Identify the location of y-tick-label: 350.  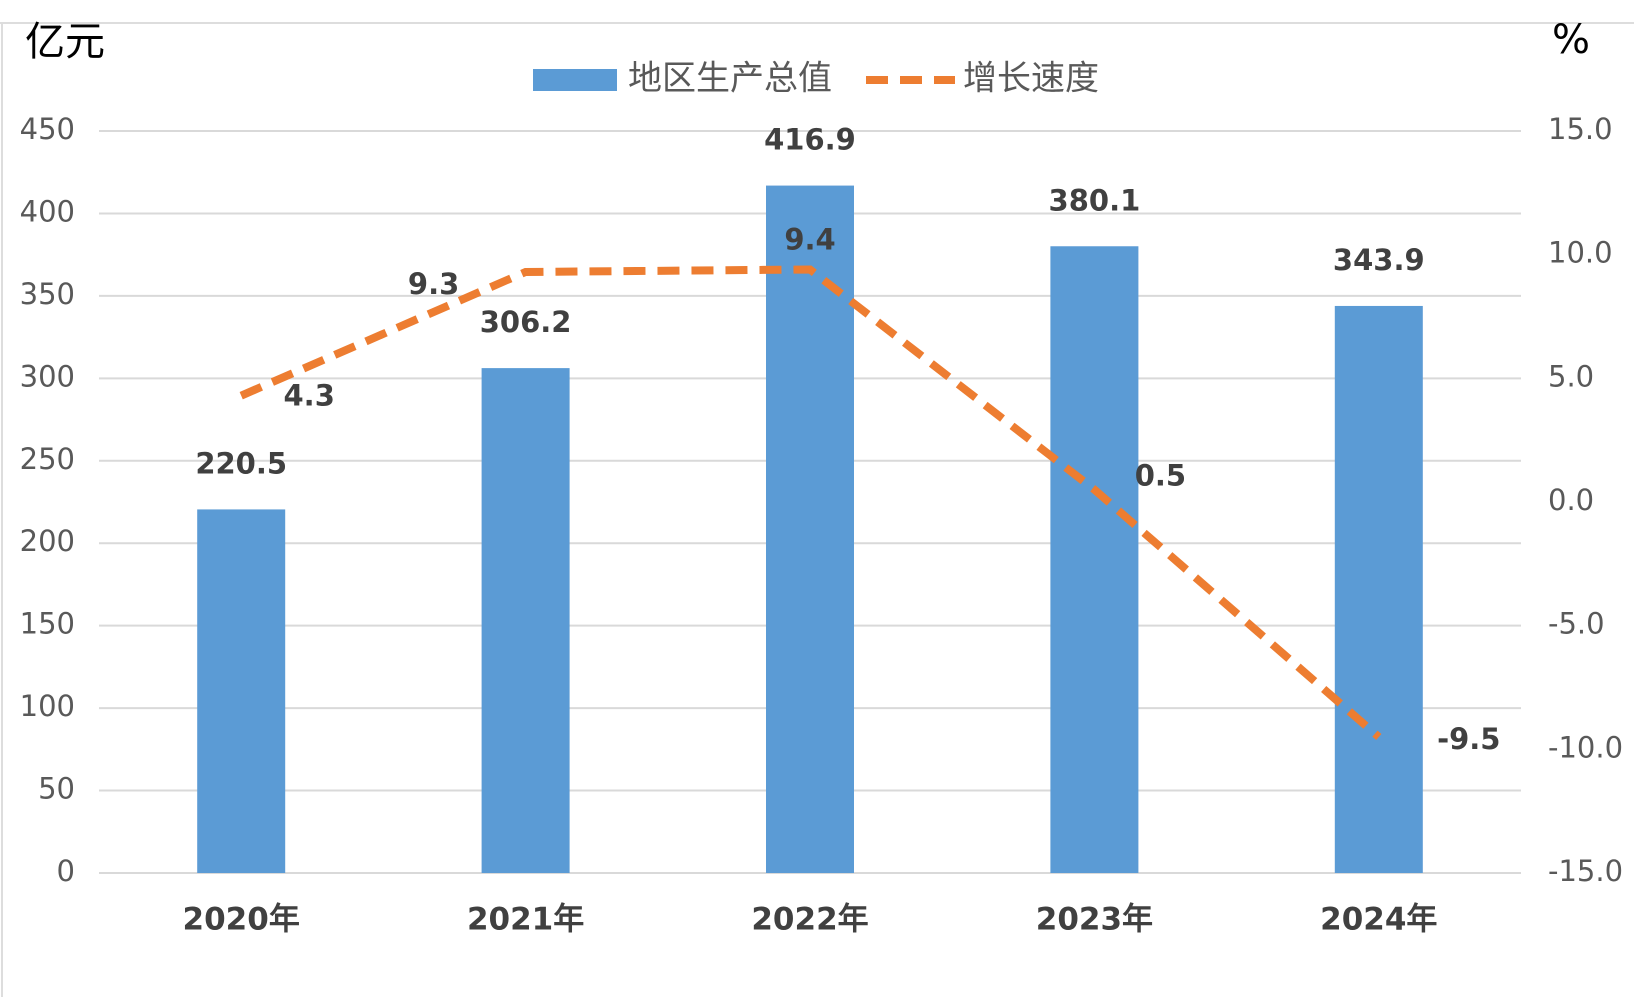
(47, 294).